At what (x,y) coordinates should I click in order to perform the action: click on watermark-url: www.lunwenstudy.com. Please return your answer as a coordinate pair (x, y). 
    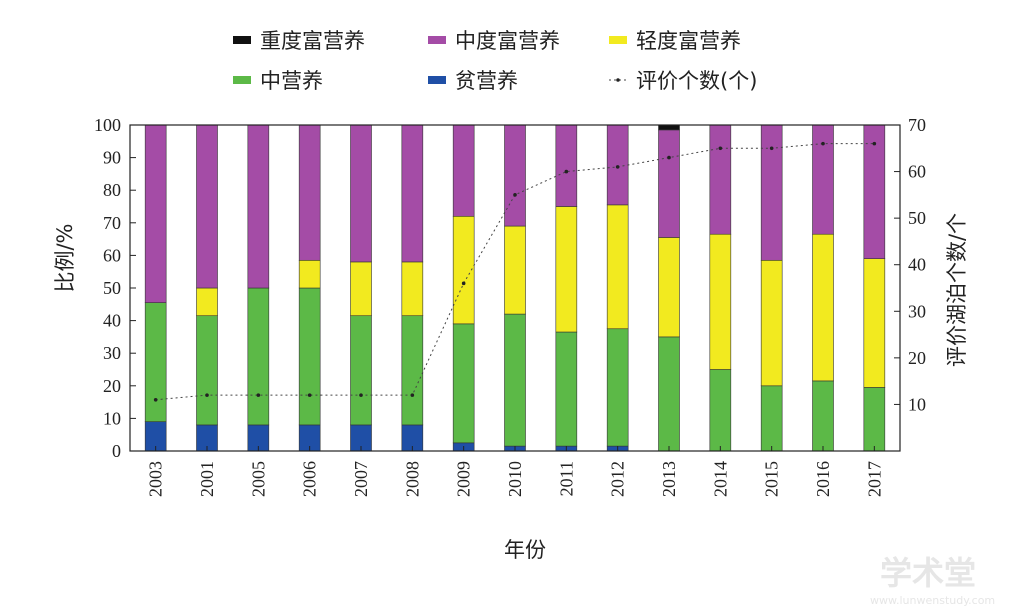
    Looking at the image, I should click on (932, 600).